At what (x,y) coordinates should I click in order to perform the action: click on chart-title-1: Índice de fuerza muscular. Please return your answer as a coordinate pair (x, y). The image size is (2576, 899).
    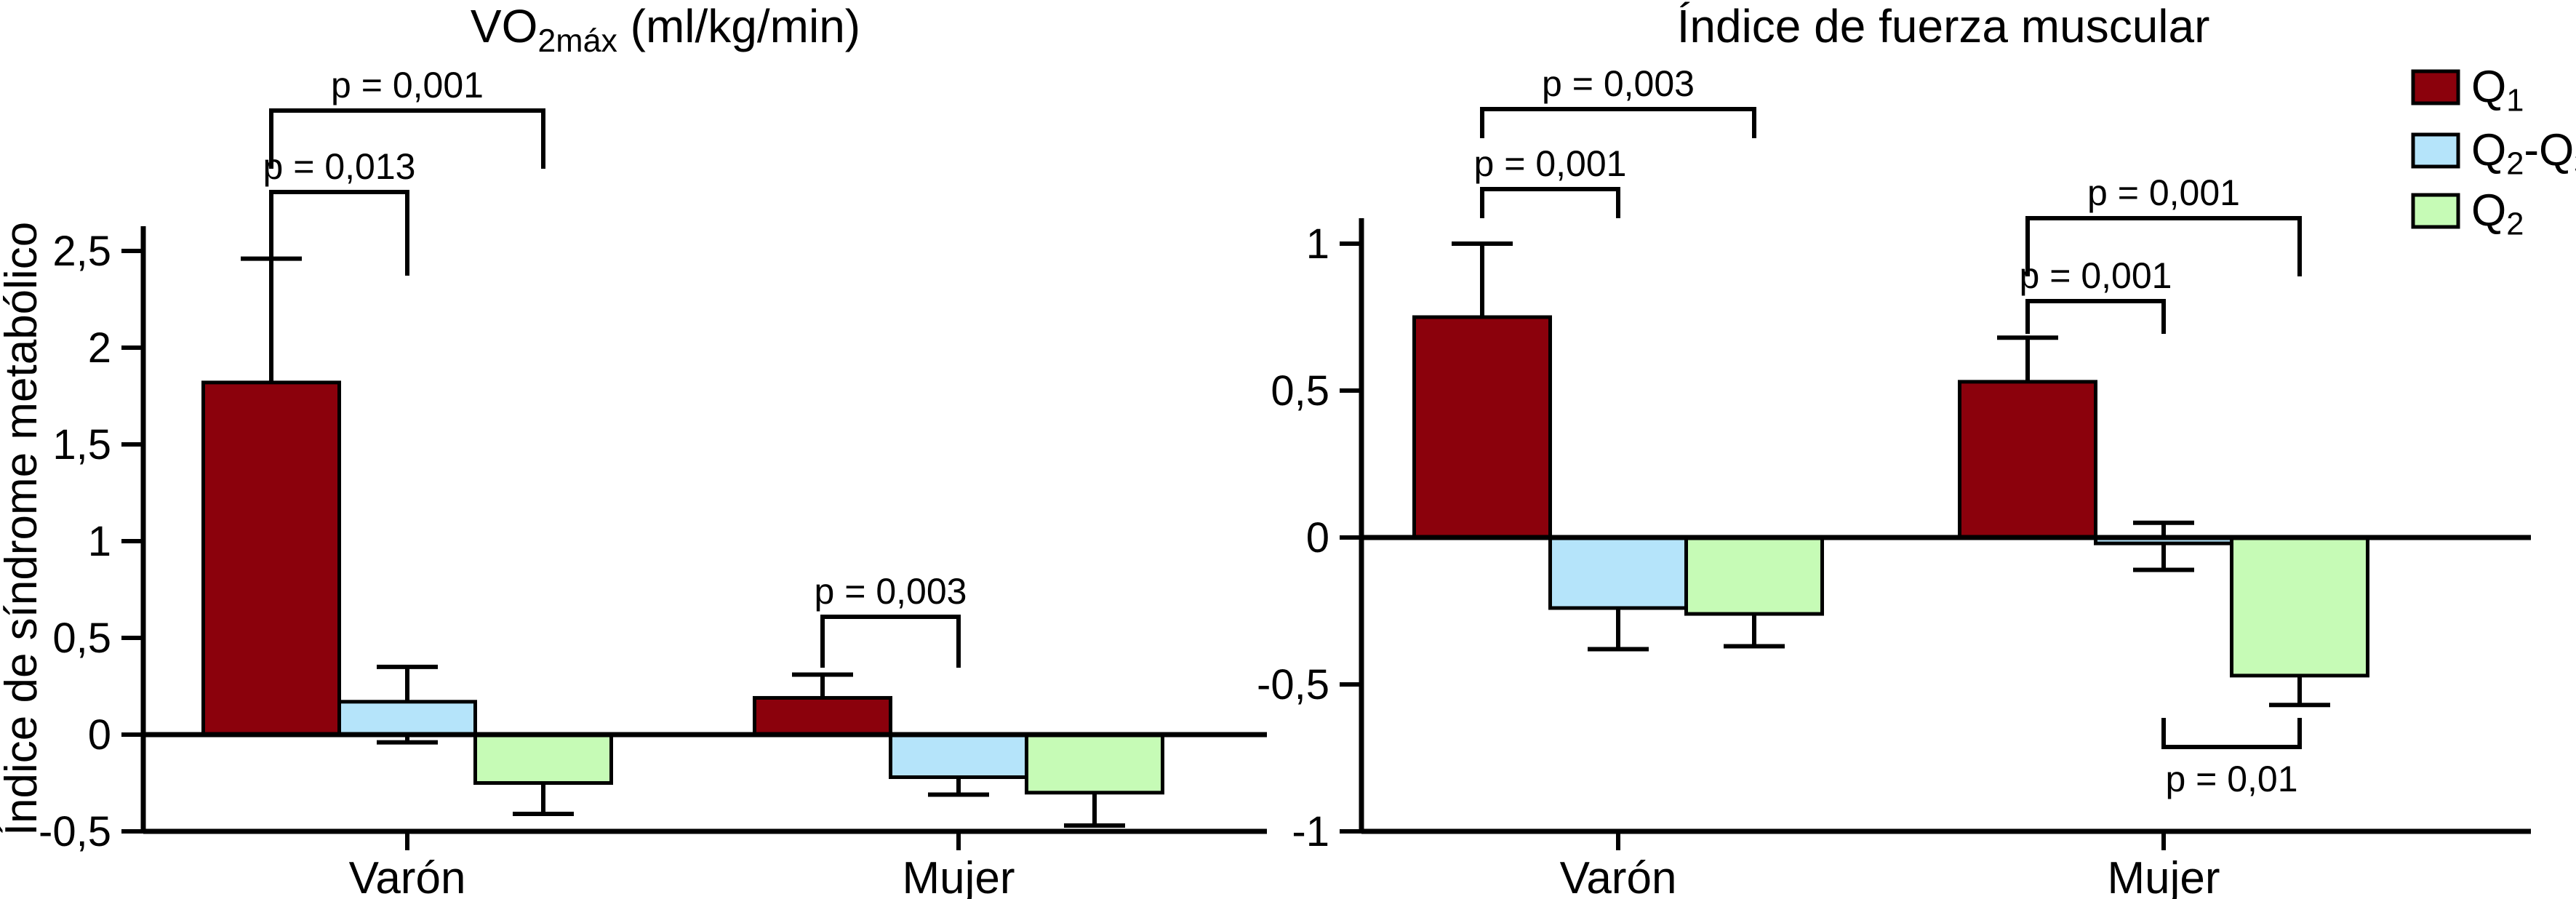
    Looking at the image, I should click on (1943, 26).